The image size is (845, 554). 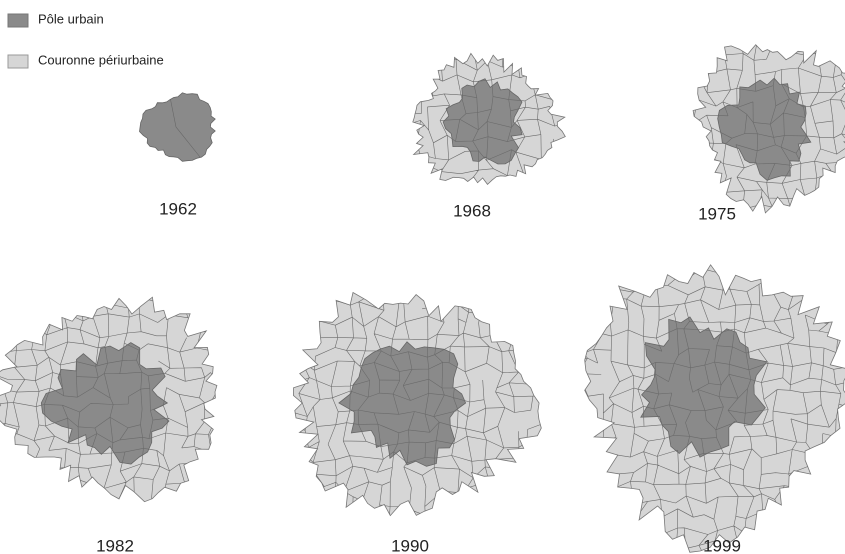 What do you see at coordinates (717, 213) in the screenshot?
I see `map-year: 1975` at bounding box center [717, 213].